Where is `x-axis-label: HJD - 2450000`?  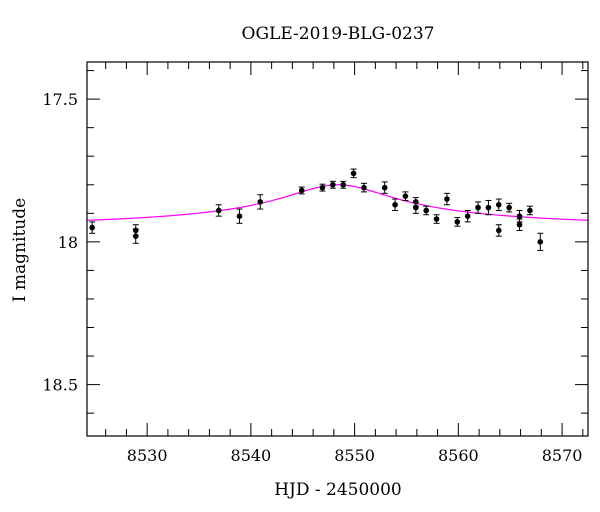 x-axis-label: HJD - 2450000 is located at coordinates (338, 490).